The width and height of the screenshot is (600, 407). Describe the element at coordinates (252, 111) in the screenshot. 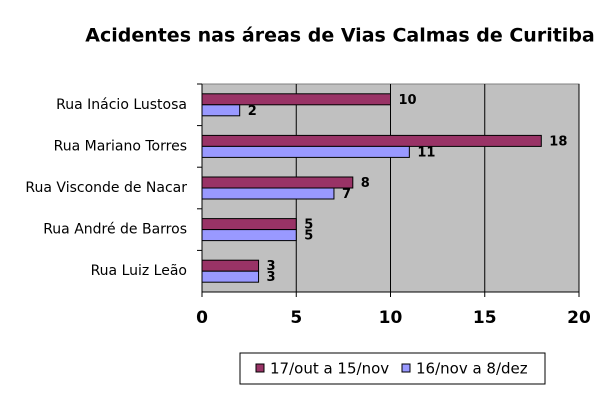

I see `data-label: 2` at that location.